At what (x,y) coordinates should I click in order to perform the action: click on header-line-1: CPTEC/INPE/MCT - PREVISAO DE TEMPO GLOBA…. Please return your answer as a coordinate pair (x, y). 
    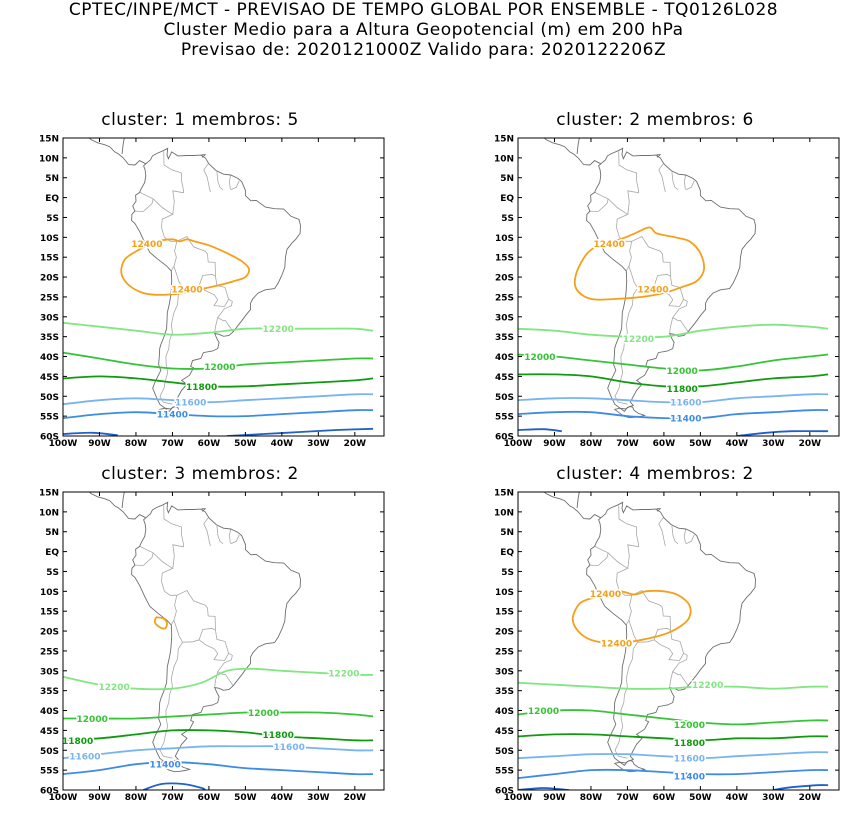
    Looking at the image, I should click on (423, 10).